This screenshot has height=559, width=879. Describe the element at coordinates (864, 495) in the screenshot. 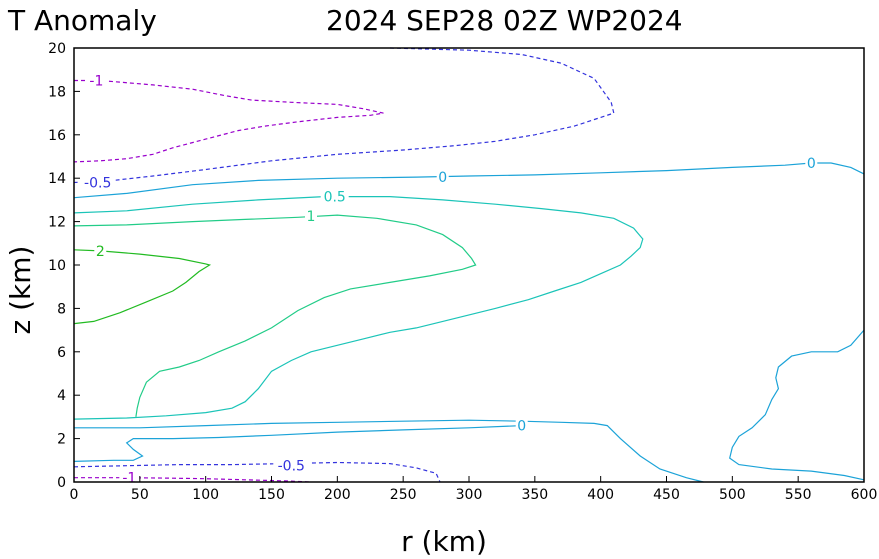

I see `x-tick-label: 600` at that location.